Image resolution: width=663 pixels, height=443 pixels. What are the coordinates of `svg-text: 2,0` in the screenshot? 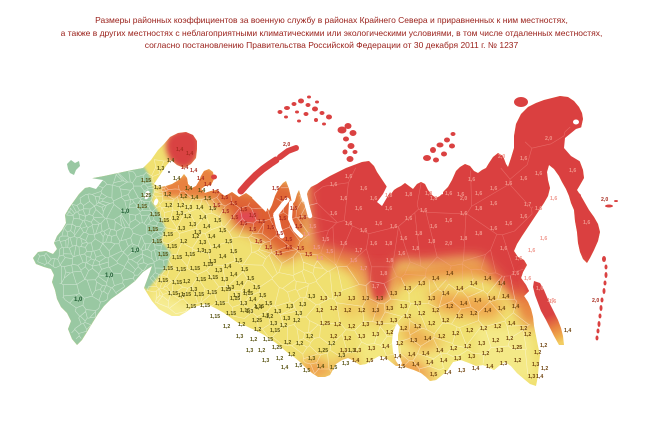 It's located at (448, 244).